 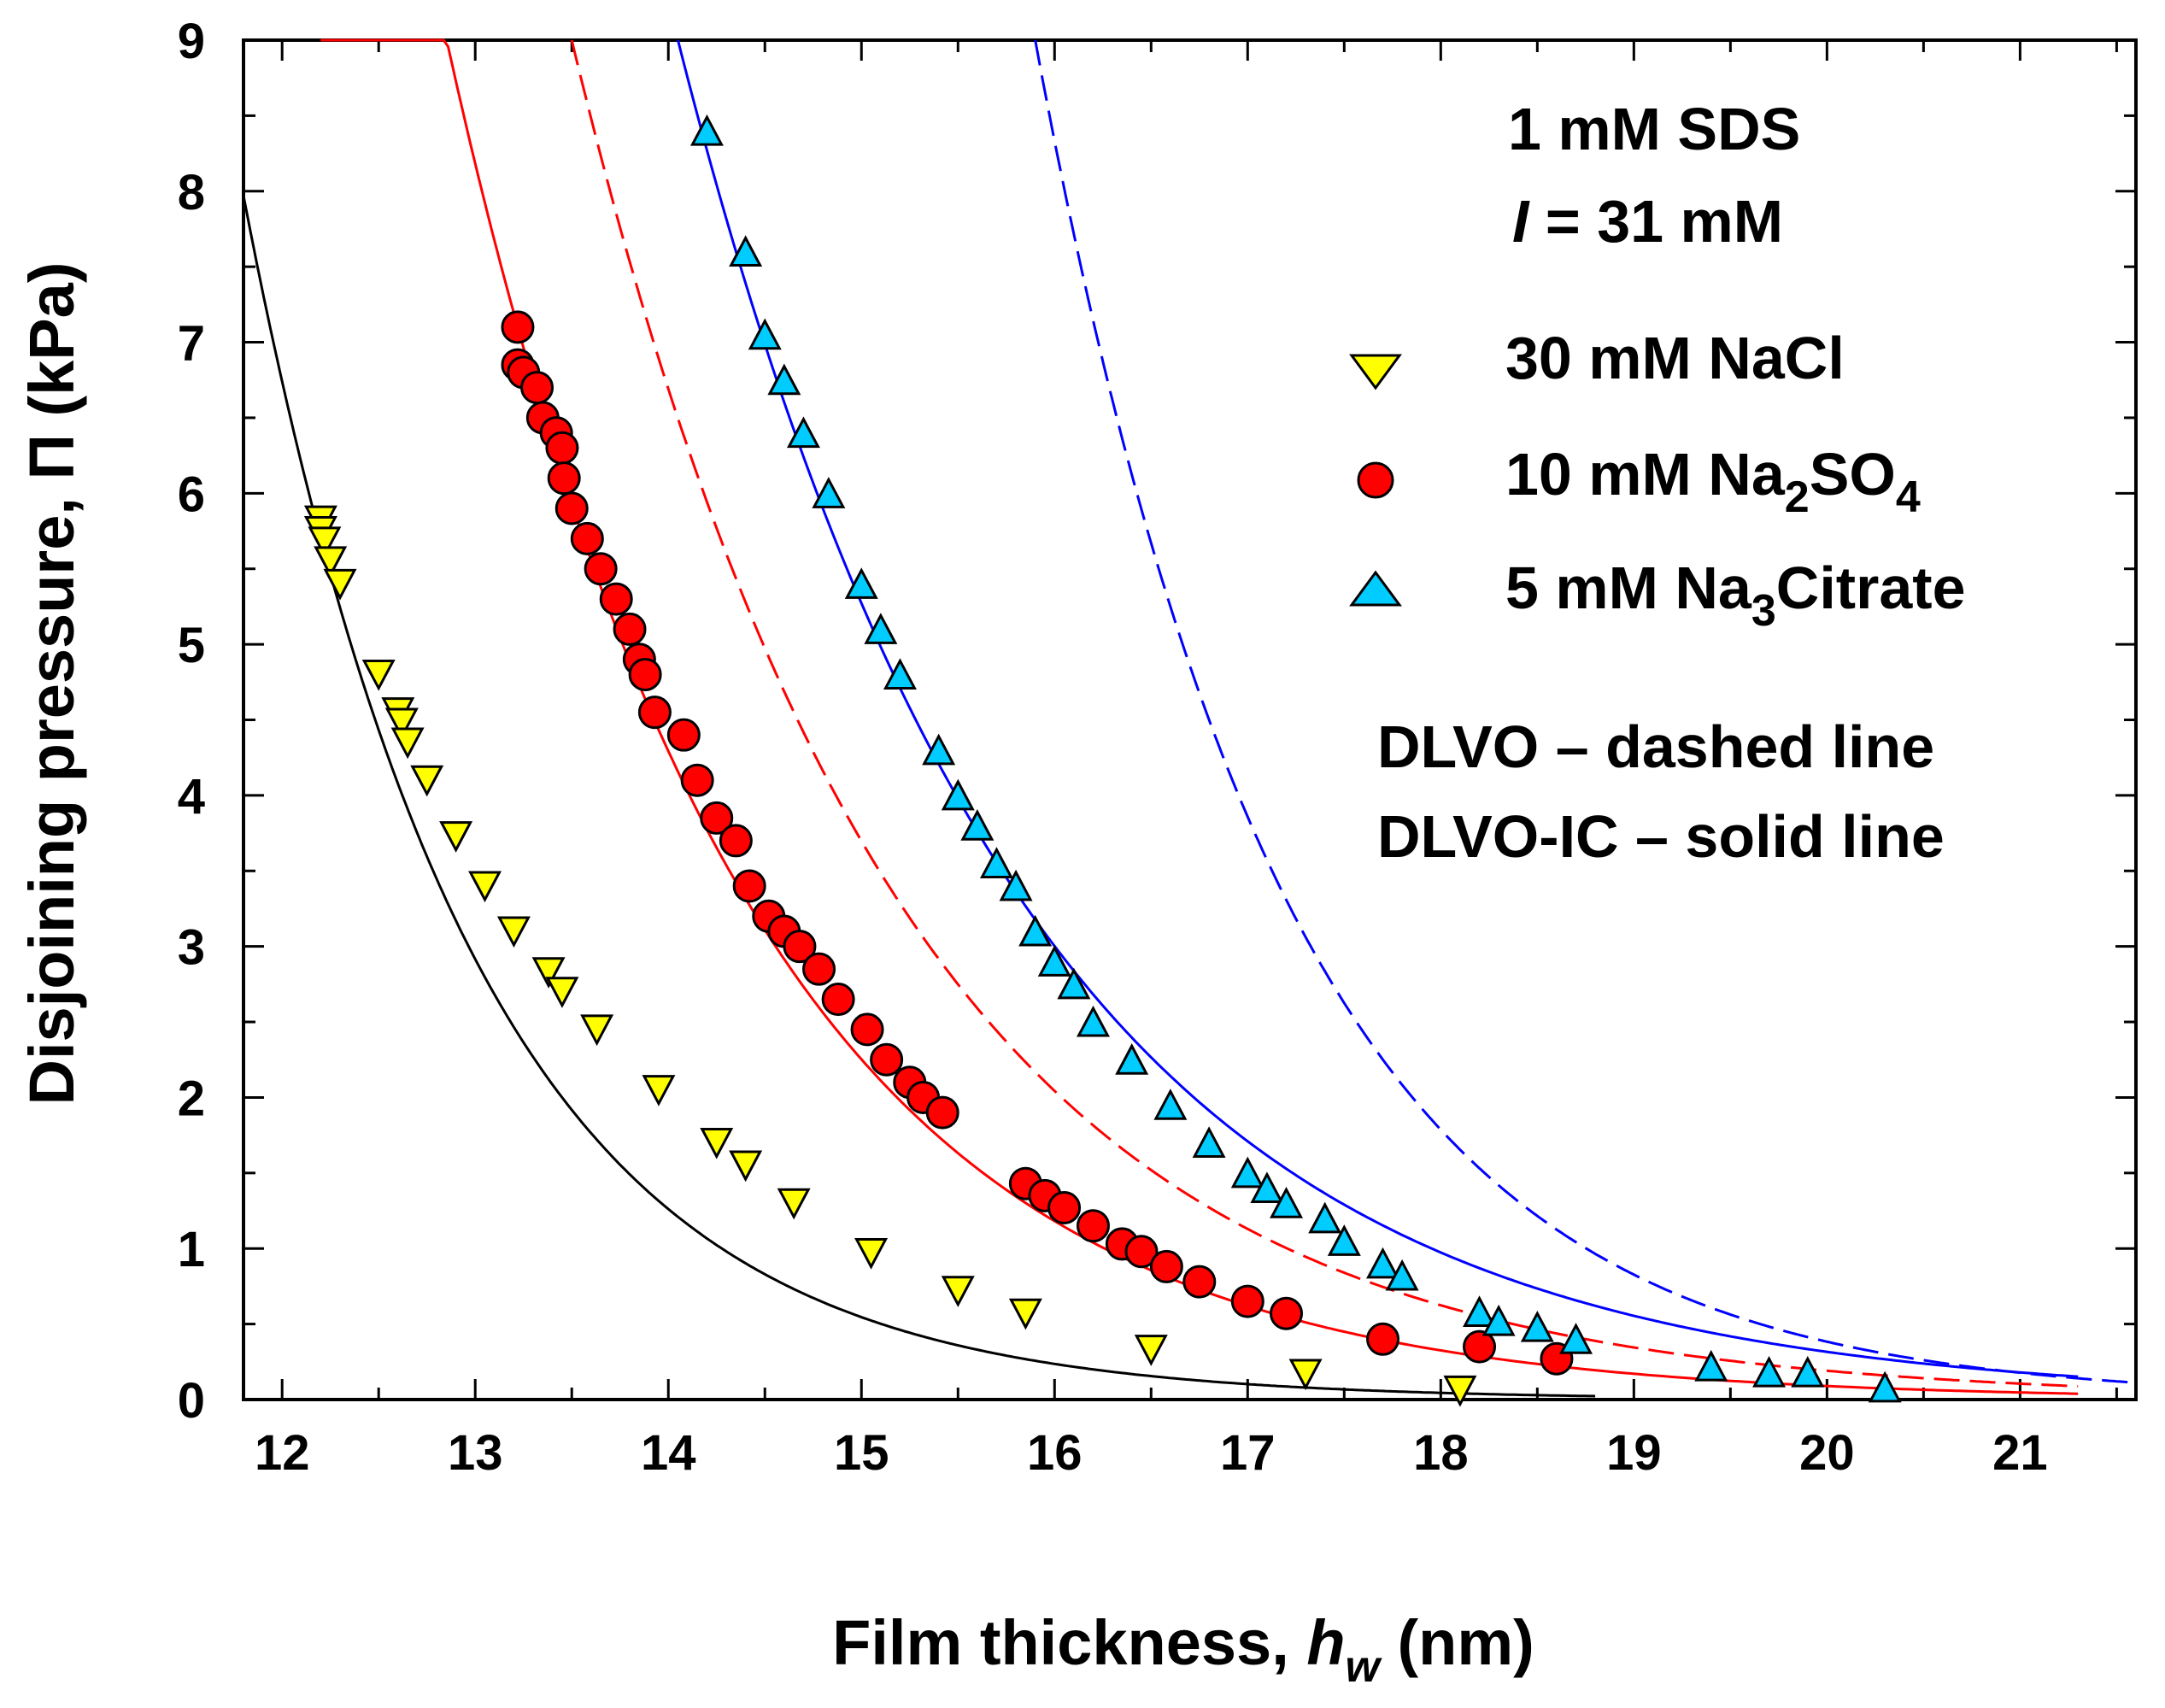 I want to click on annotation-ionic-strength: I = 31 mM, so click(x=1647, y=221).